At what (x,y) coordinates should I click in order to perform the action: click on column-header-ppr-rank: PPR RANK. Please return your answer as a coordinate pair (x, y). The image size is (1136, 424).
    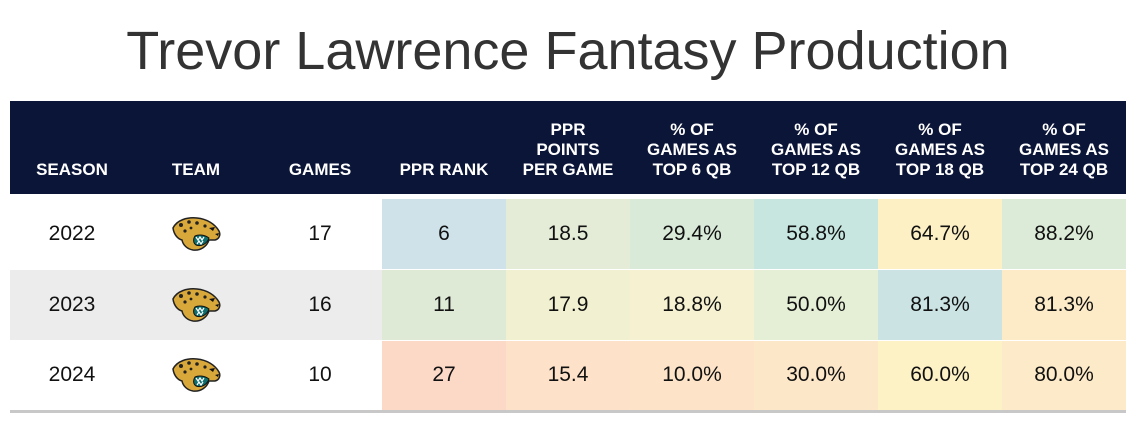
    Looking at the image, I should click on (444, 169).